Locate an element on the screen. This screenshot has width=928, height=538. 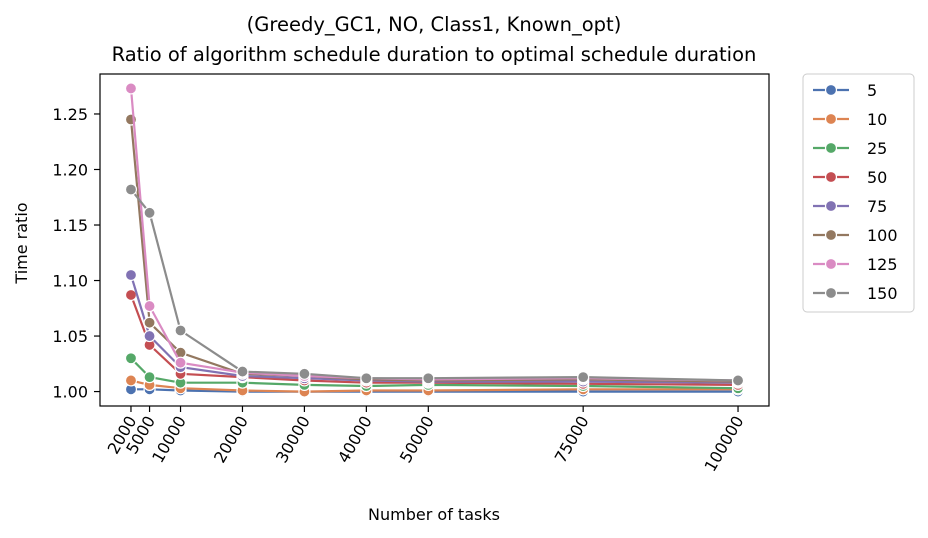
legend-item-100: 100 is located at coordinates (855, 235).